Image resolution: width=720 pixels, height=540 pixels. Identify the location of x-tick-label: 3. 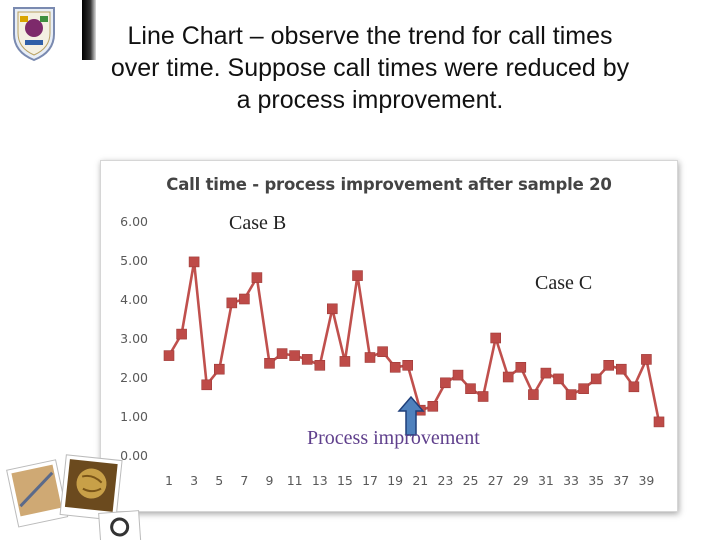
(194, 480).